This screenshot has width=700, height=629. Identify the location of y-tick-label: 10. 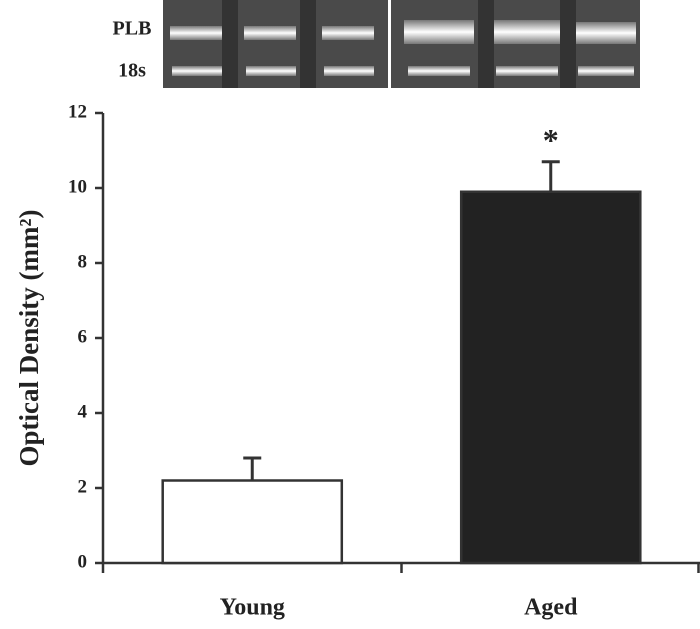
(77, 186).